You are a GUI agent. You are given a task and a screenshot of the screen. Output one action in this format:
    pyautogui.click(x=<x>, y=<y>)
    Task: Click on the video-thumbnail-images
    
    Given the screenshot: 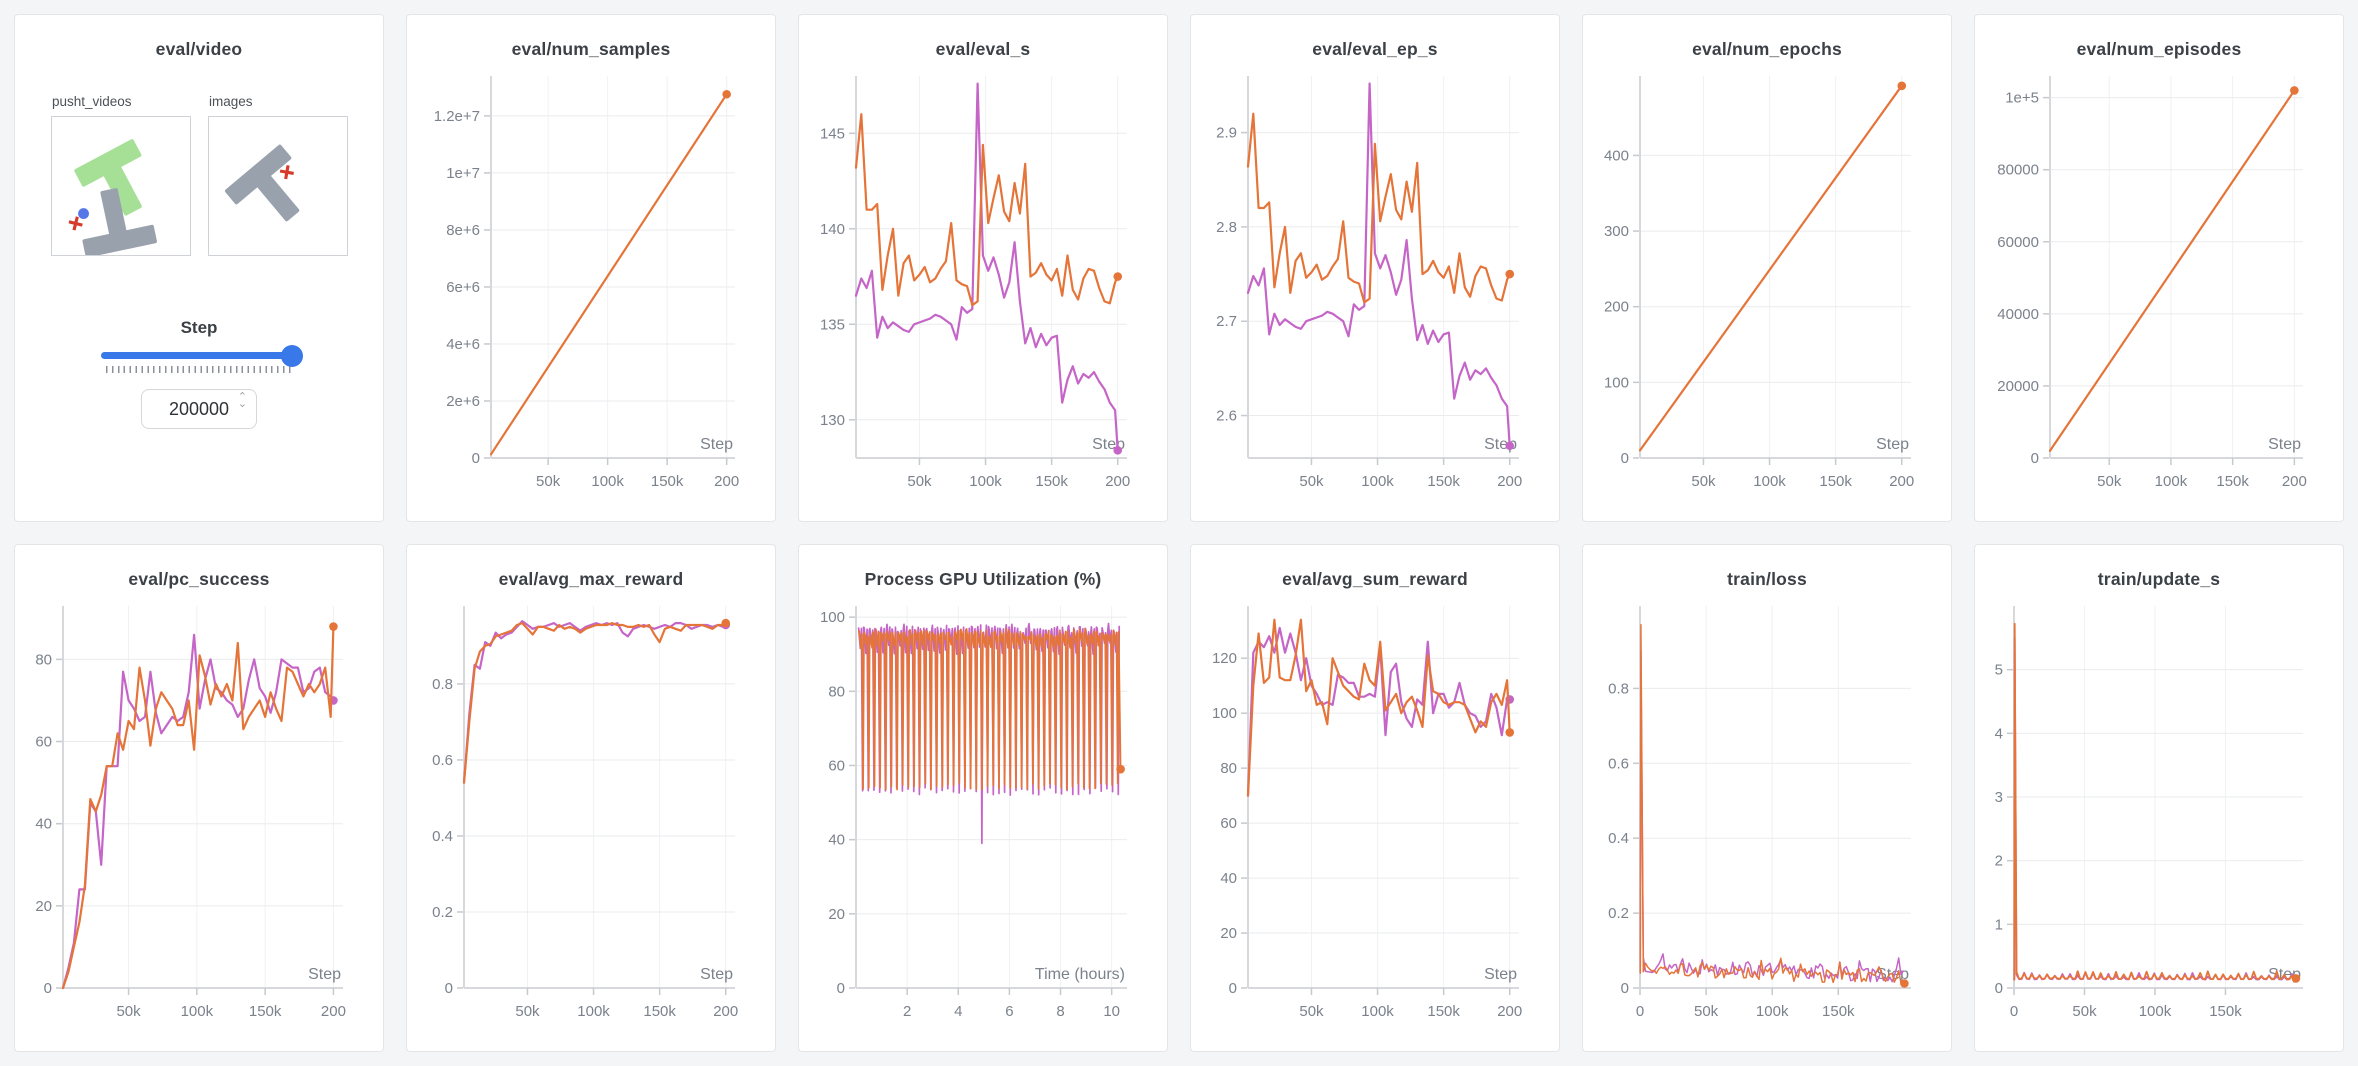 What is the action you would take?
    pyautogui.click(x=278, y=186)
    